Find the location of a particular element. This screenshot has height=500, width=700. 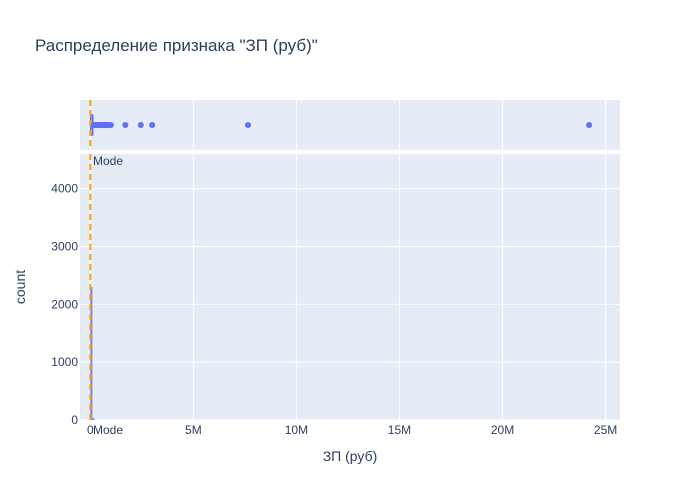

chart-title: Распределение признака "ЗП (руб)" is located at coordinates (176, 45).